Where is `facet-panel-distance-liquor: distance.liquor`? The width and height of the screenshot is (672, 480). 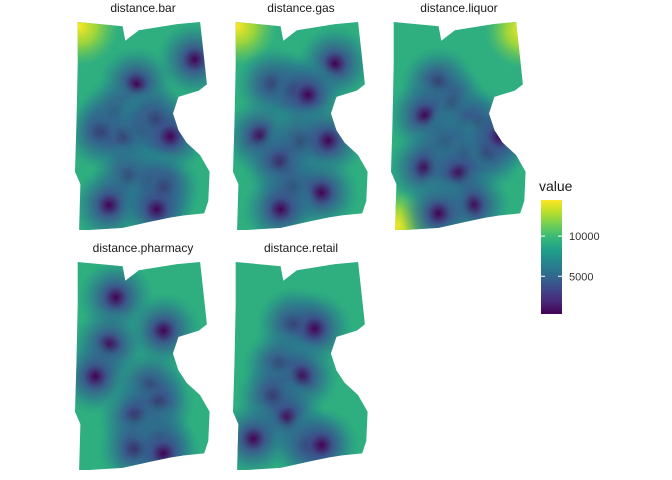 facet-panel-distance-liquor: distance.liquor is located at coordinates (458, 115).